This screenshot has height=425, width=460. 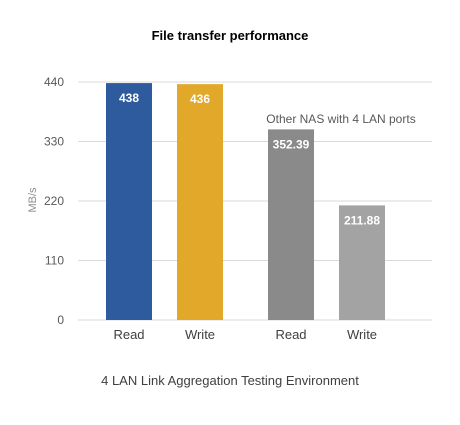 I want to click on y-tick-label: 220, so click(x=54, y=201).